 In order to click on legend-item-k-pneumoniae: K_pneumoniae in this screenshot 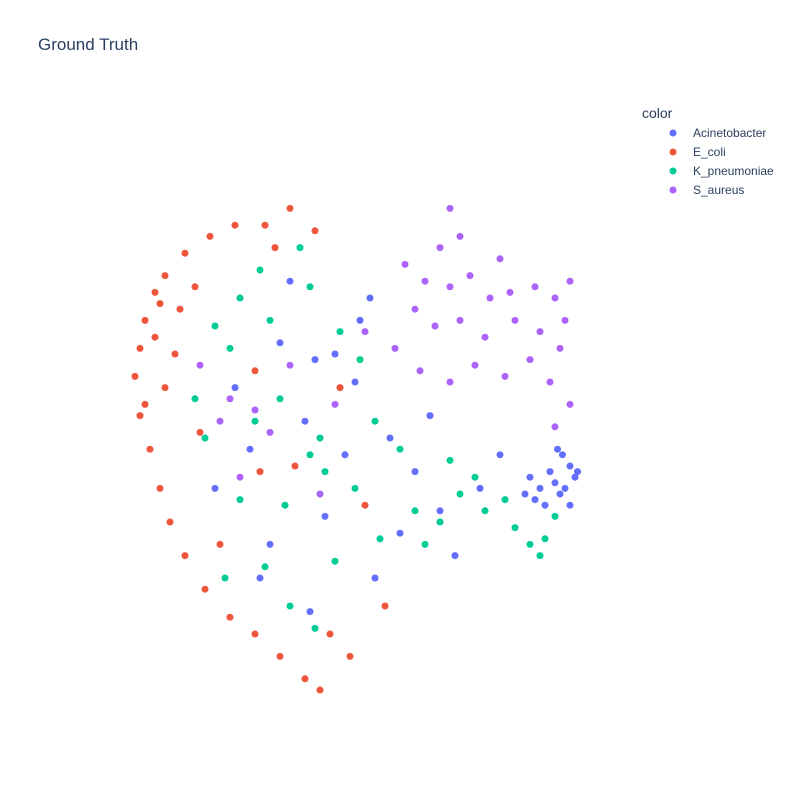, I will do `click(722, 171)`.